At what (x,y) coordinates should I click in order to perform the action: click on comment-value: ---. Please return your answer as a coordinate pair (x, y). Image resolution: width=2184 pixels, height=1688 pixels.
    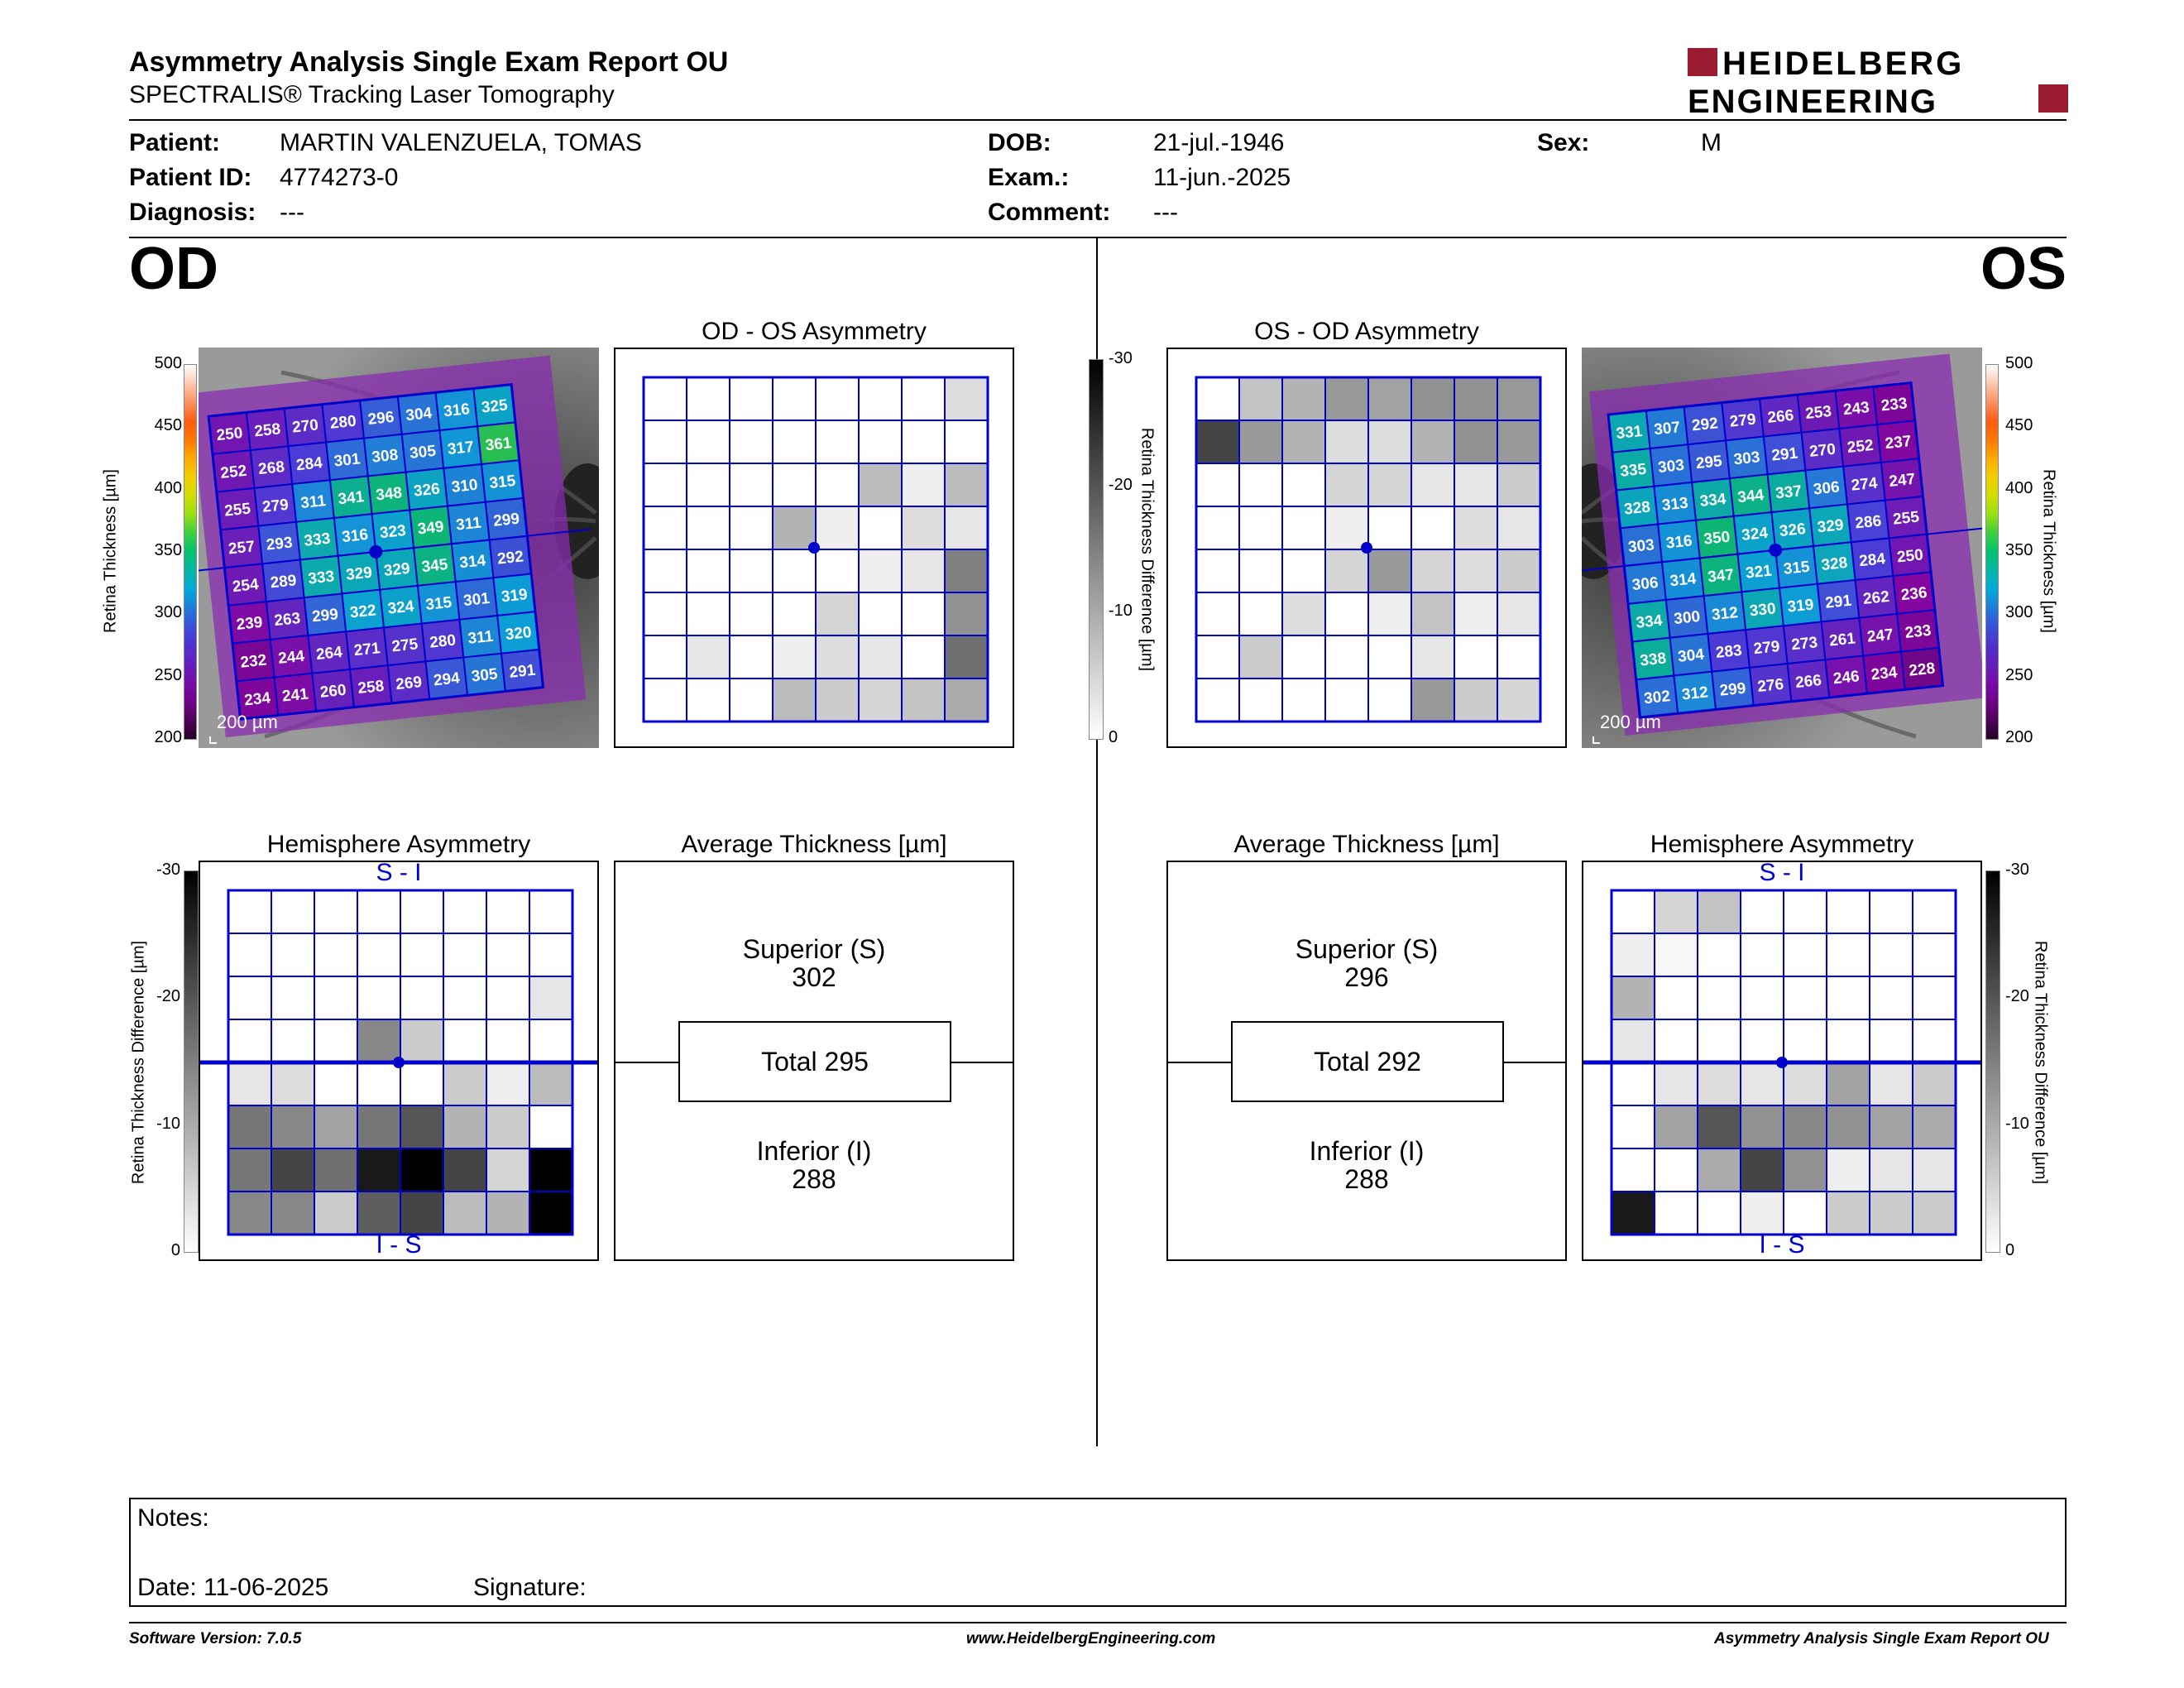
    Looking at the image, I should click on (1165, 212).